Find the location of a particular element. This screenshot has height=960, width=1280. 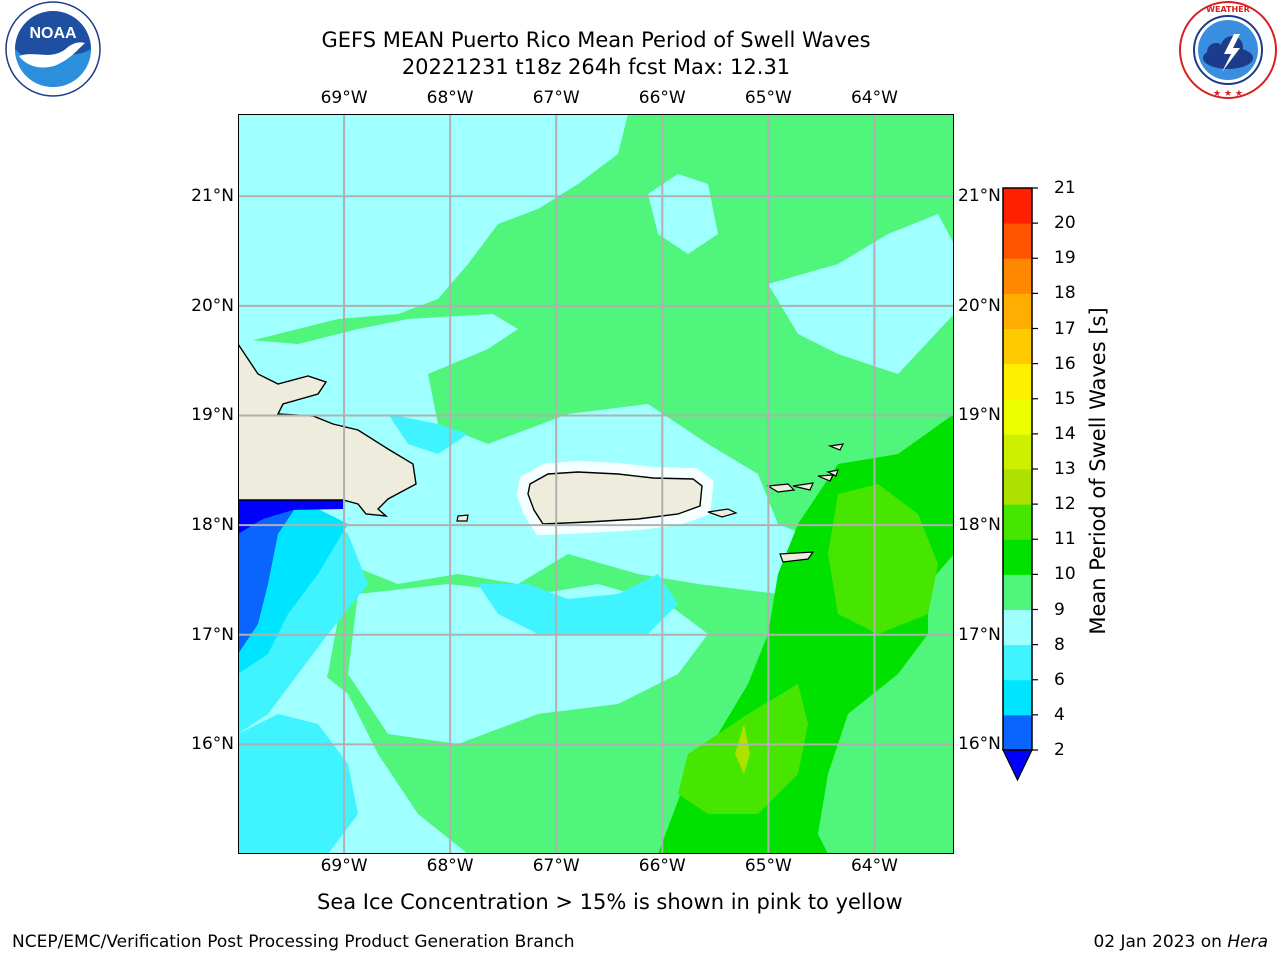

colorbar-level-label: 8 is located at coordinates (1059, 644).